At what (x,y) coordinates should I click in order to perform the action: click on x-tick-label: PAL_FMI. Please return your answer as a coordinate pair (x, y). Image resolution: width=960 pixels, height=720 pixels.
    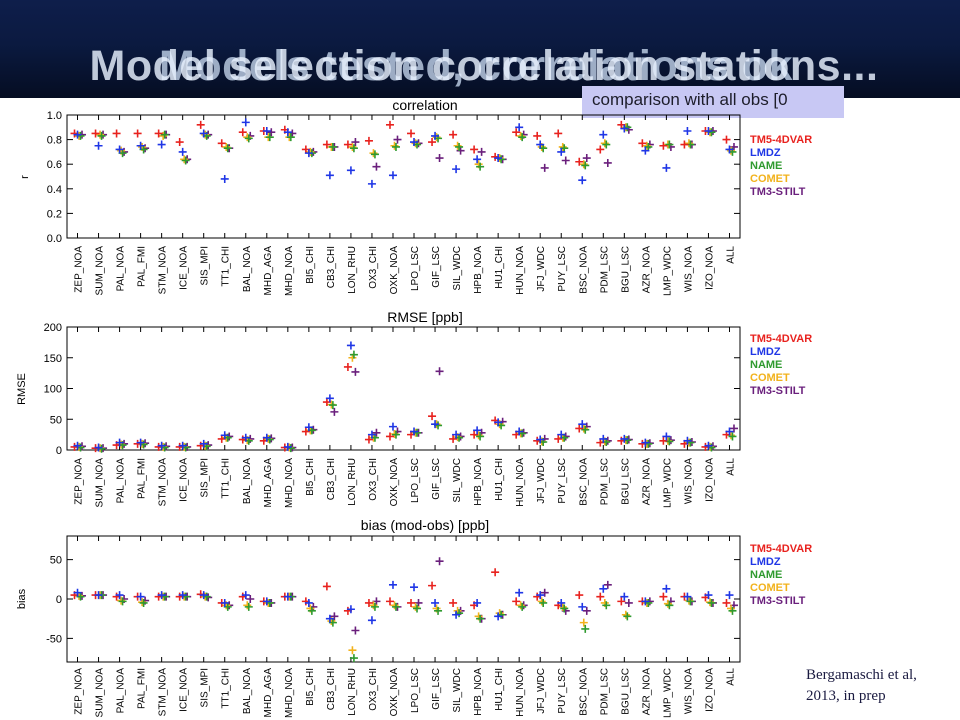
    Looking at the image, I should click on (142, 478).